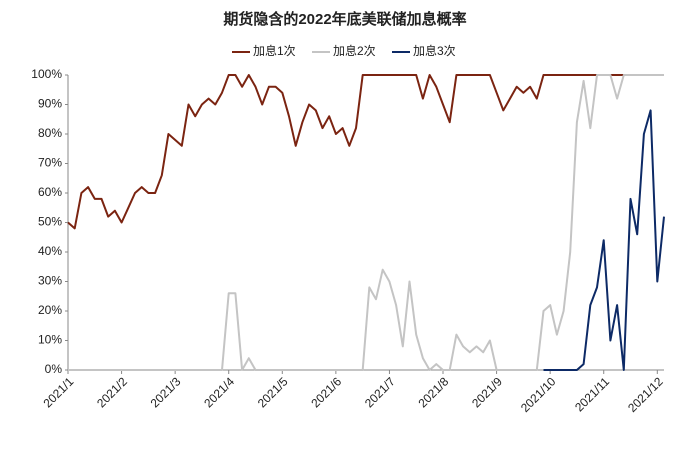  I want to click on legend-label: 加息2次, so click(354, 50).